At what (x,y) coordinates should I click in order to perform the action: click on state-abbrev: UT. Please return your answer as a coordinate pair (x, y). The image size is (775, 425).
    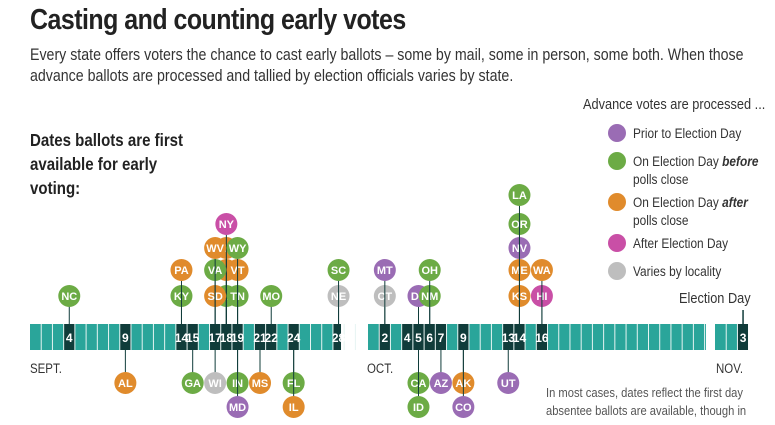
    Looking at the image, I should click on (508, 384).